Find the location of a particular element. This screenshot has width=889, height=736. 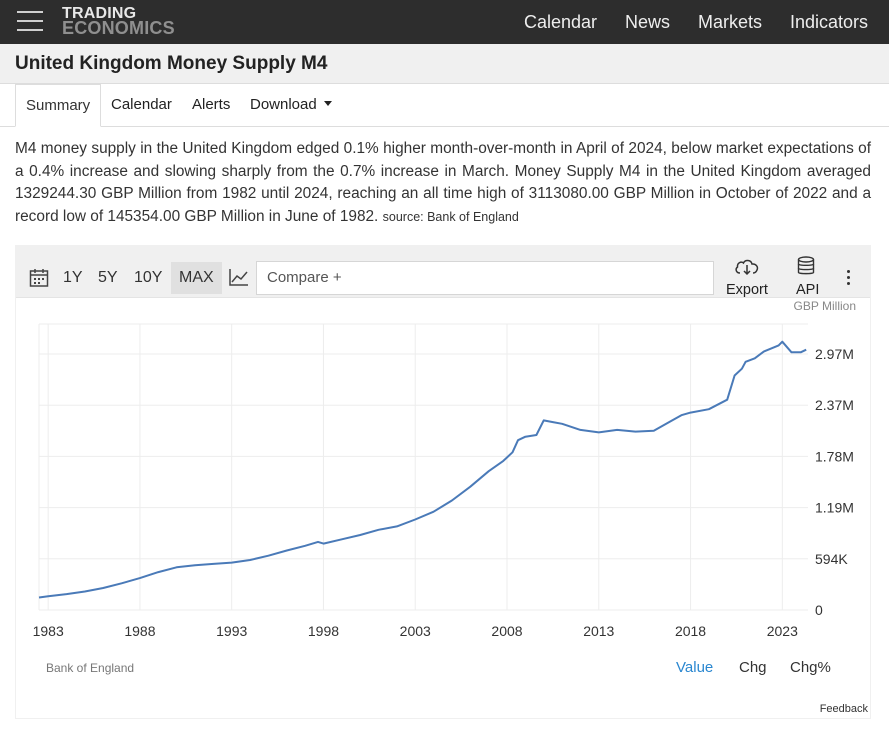

range-max: MAX is located at coordinates (196, 278).